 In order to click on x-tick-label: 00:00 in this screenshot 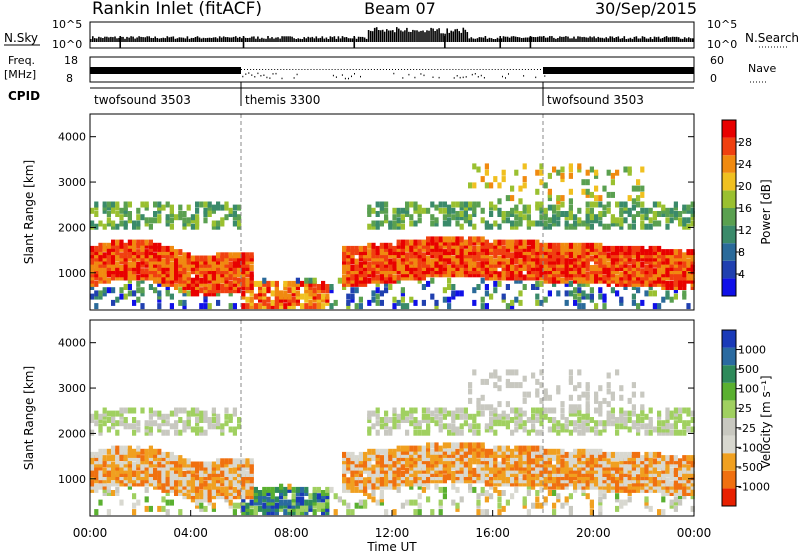, I will do `click(90, 533)`.